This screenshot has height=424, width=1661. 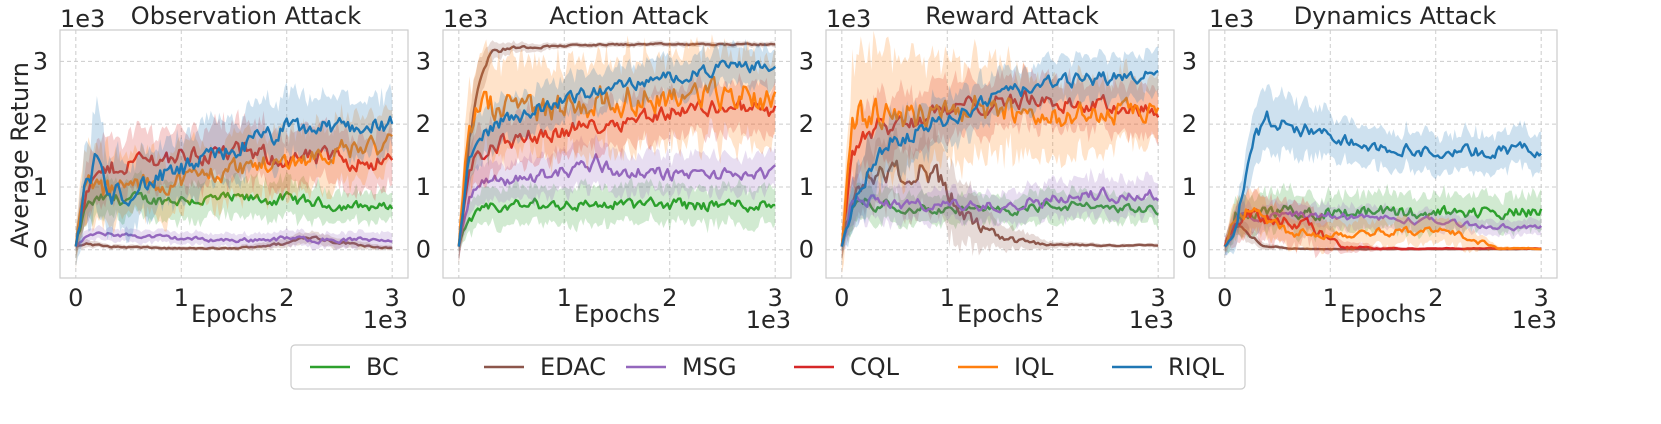 What do you see at coordinates (847, 367) in the screenshot?
I see `legend-entry-cql: CQL` at bounding box center [847, 367].